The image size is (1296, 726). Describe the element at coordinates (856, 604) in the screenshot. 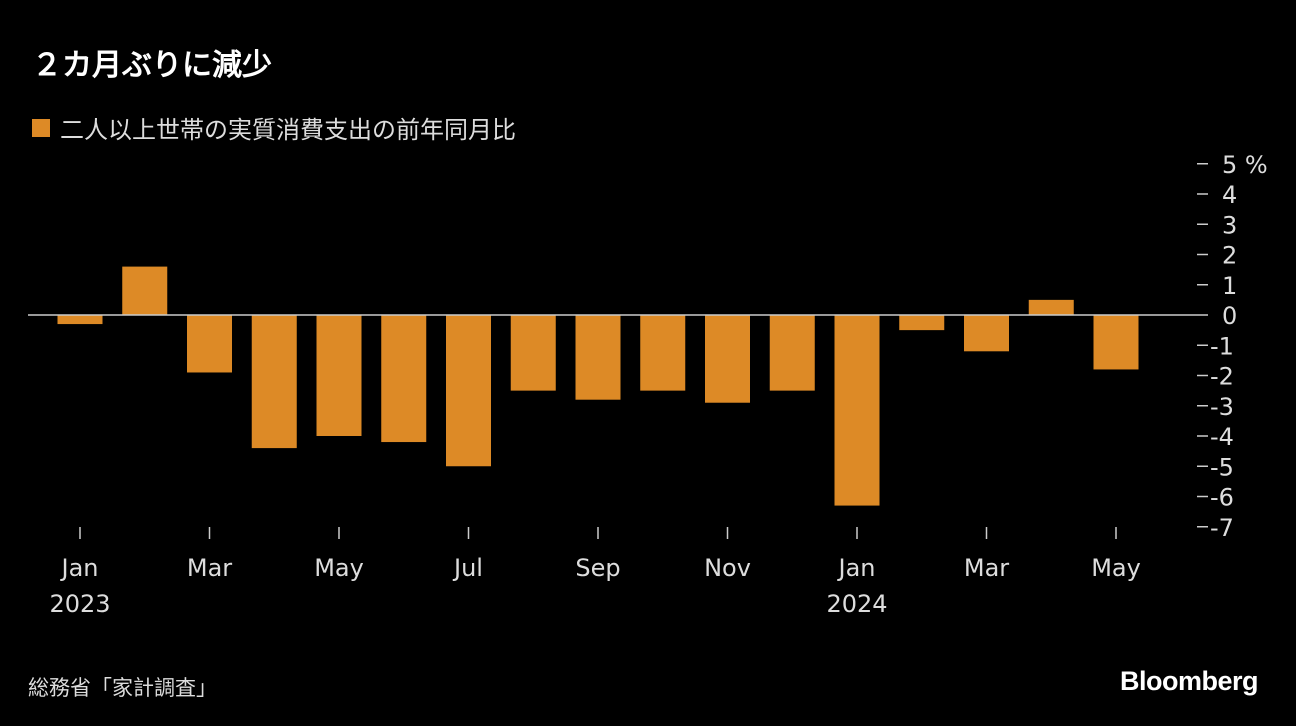

I see `x-tick-year: 2024` at that location.